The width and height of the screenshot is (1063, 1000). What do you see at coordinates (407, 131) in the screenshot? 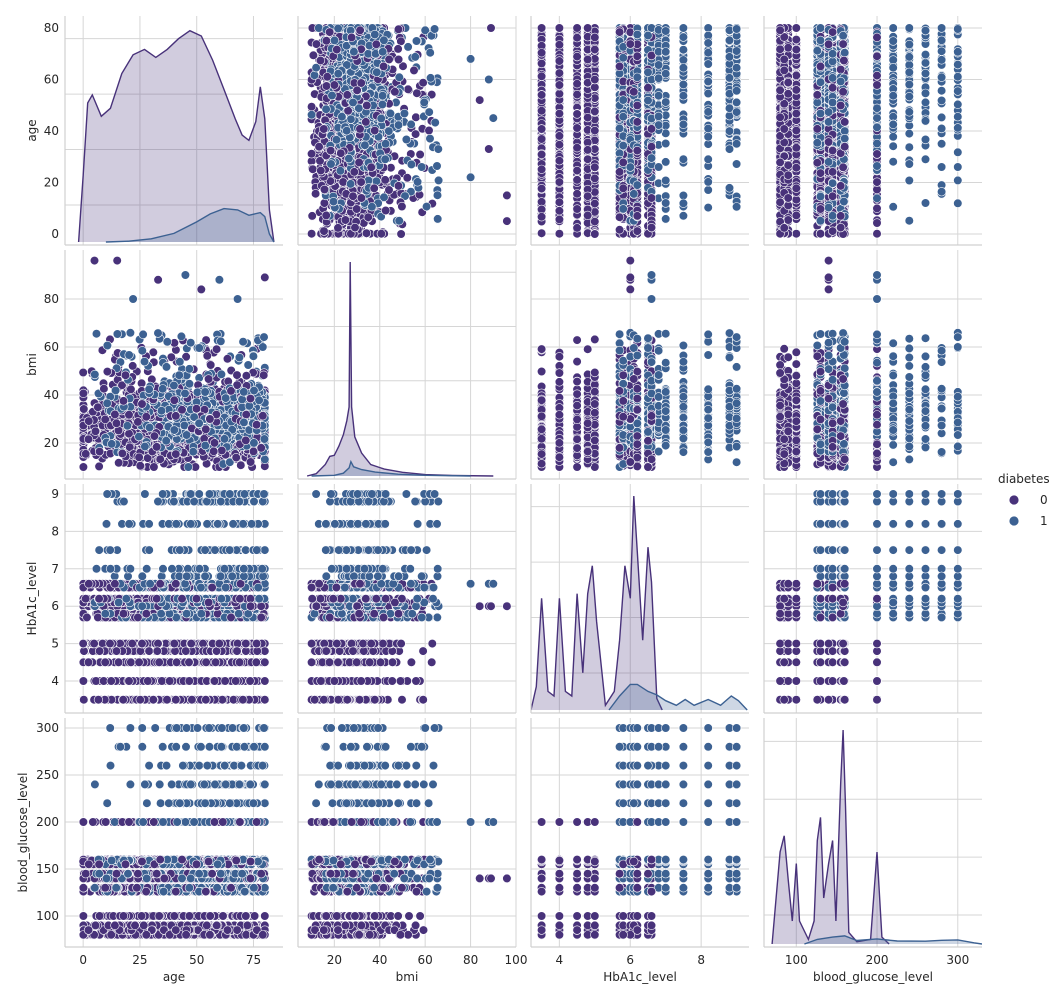
I see `panel-age-vs-bmi` at bounding box center [407, 131].